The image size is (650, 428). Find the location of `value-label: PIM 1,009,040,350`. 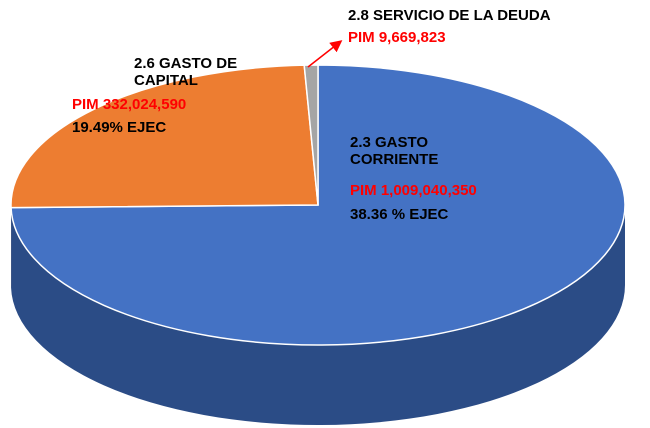

value-label: PIM 1,009,040,350 is located at coordinates (413, 190).